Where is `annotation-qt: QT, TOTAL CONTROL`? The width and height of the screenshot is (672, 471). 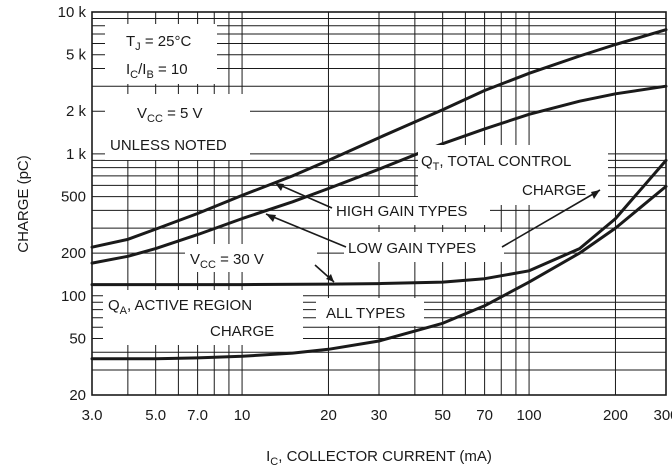 annotation-qt: QT, TOTAL CONTROL is located at coordinates (496, 163).